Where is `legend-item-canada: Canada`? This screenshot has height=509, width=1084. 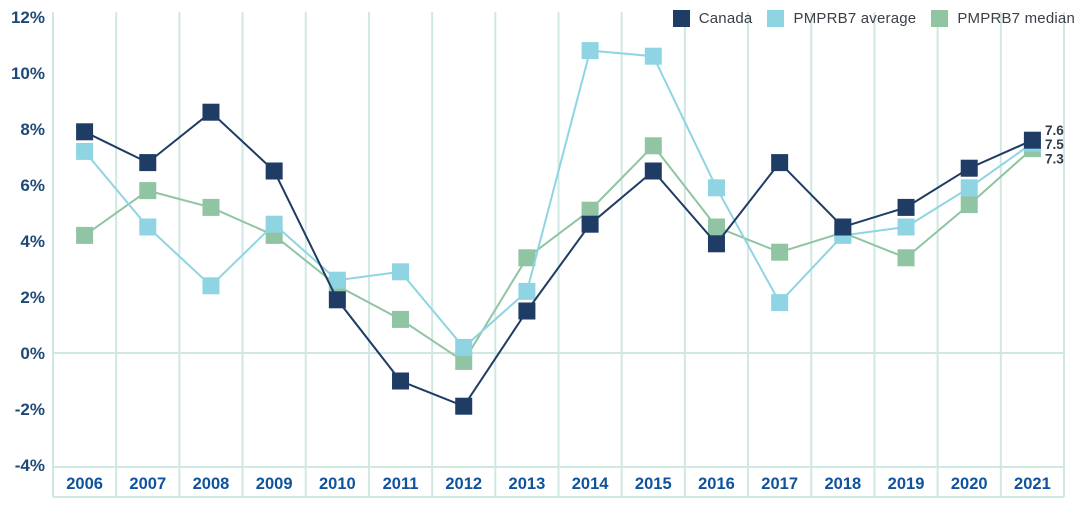 legend-item-canada: Canada is located at coordinates (712, 18).